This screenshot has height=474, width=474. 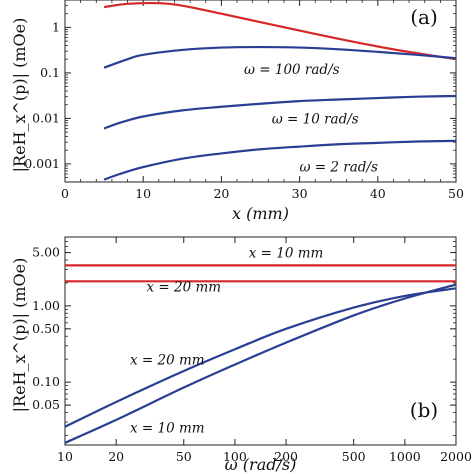 What do you see at coordinates (46, 117) in the screenshot?
I see `y-tick-label: 0.01` at bounding box center [46, 117].